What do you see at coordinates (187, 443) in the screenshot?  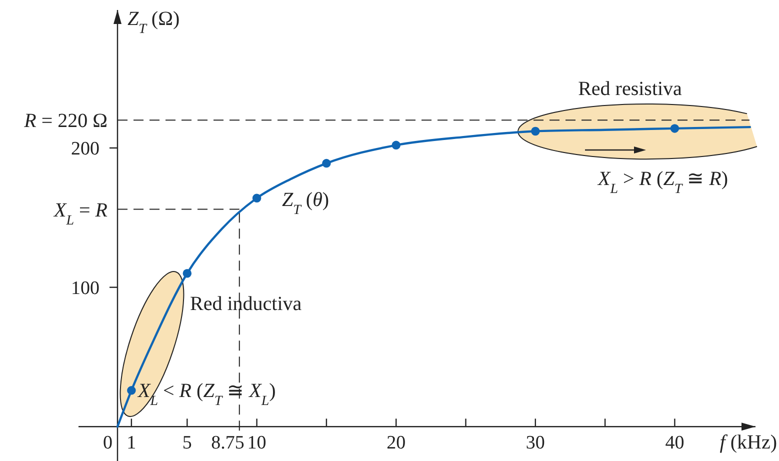 I see `x-tick-label: 5` at bounding box center [187, 443].